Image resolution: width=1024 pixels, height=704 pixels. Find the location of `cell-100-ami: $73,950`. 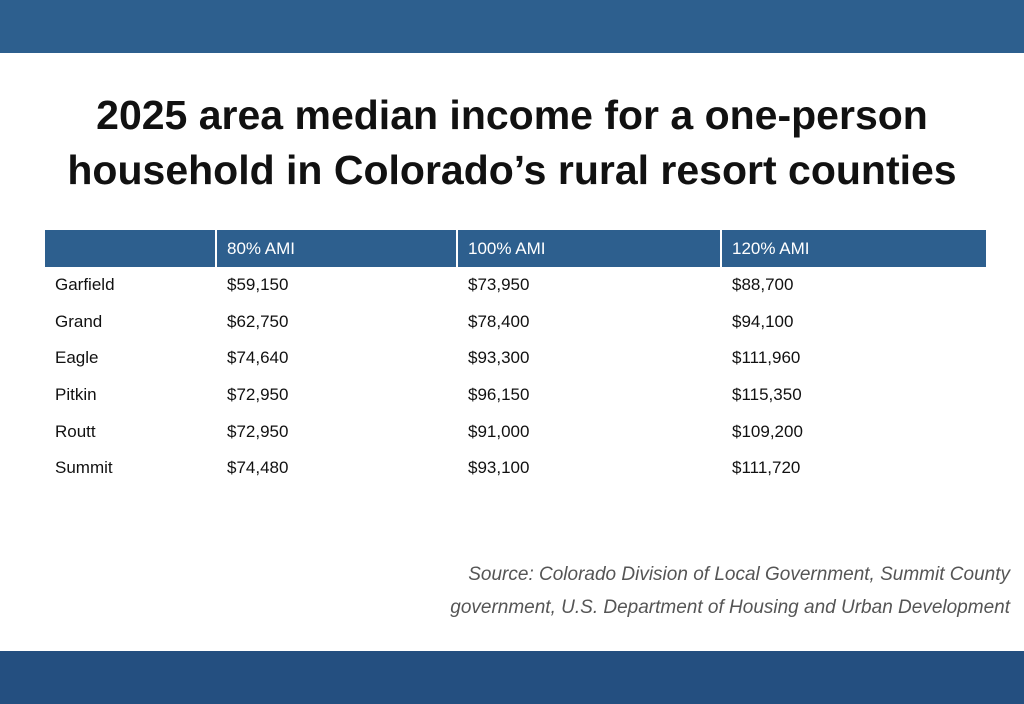

cell-100-ami: $73,950 is located at coordinates (499, 285).